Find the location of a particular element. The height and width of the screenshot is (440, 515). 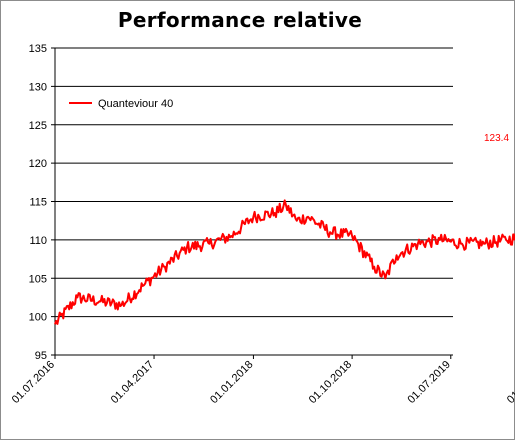

end-value-label: 123.4 is located at coordinates (496, 138).